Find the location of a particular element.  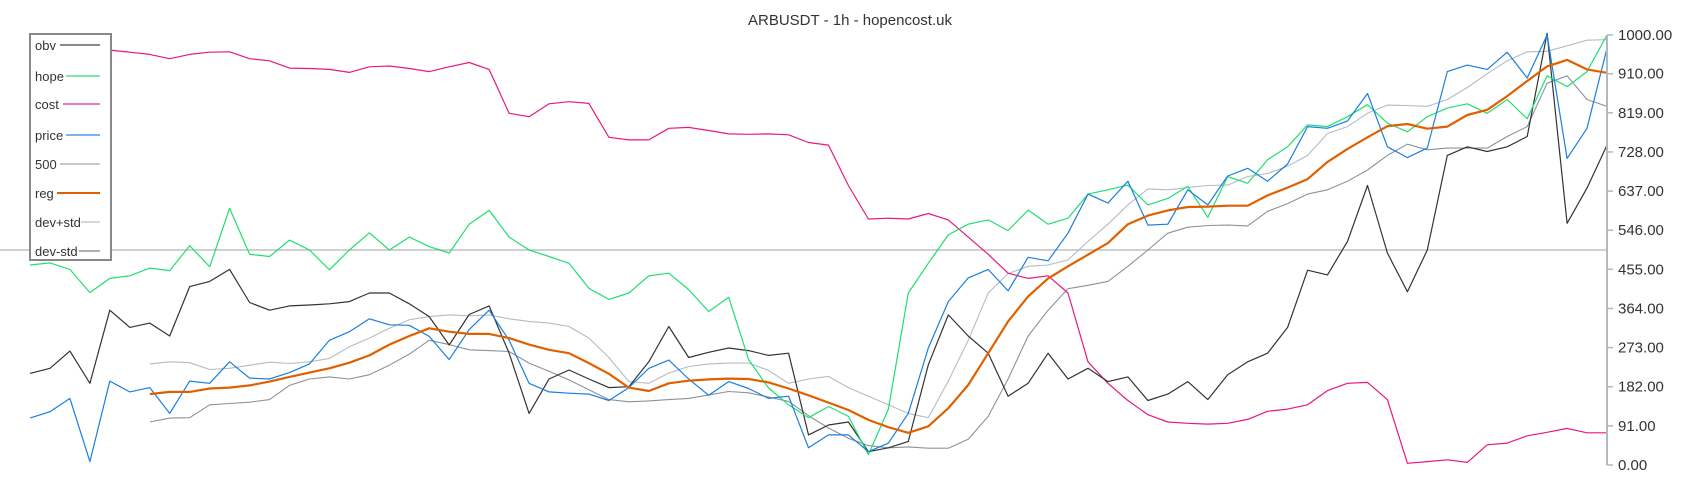

legend-label: obv is located at coordinates (45, 45).